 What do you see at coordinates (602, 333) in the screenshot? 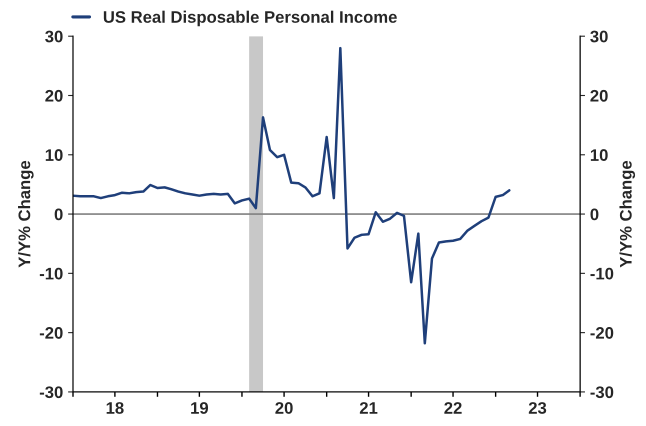
I see `y2-tick-label: -20` at bounding box center [602, 333].